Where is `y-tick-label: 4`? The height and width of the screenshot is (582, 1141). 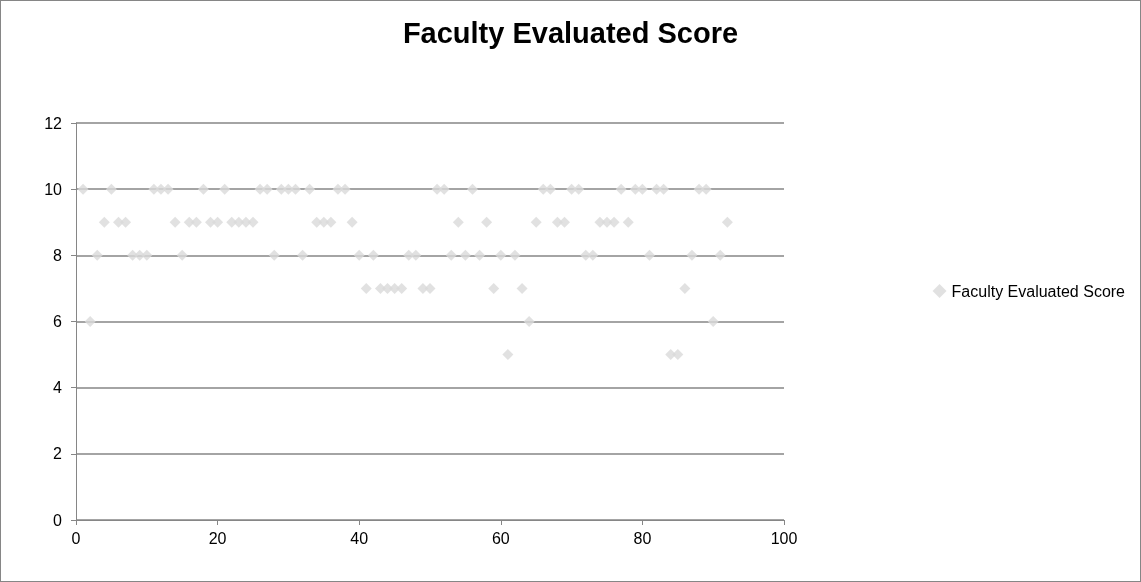 y-tick-label: 4 is located at coordinates (58, 388).